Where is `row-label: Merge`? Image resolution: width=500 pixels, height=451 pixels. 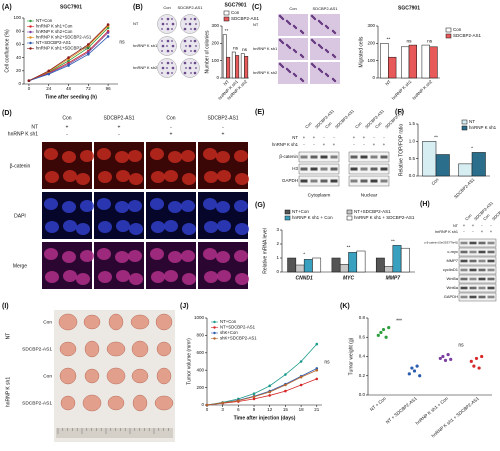 row-label: Merge is located at coordinates (20, 266).